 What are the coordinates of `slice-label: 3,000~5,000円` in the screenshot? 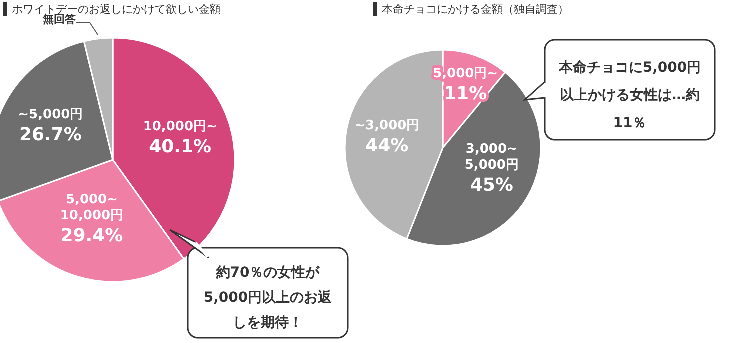 It's located at (491, 157).